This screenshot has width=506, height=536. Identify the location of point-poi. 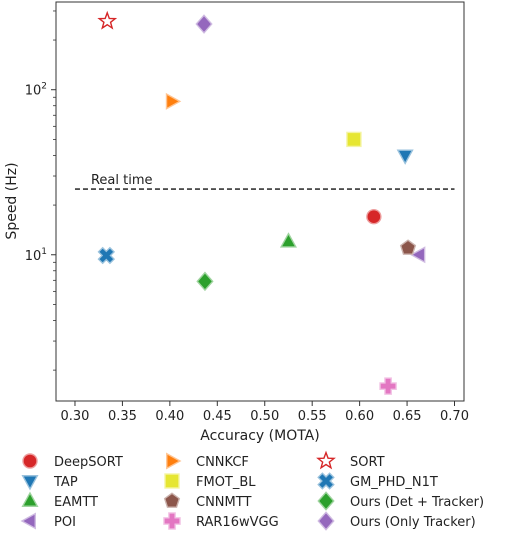
(417, 255).